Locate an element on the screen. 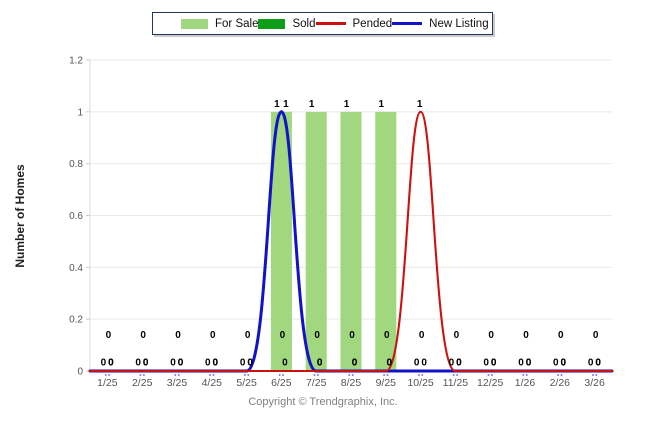 This screenshot has width=646, height=434. legend-item-for-sale: For Sale is located at coordinates (219, 24).